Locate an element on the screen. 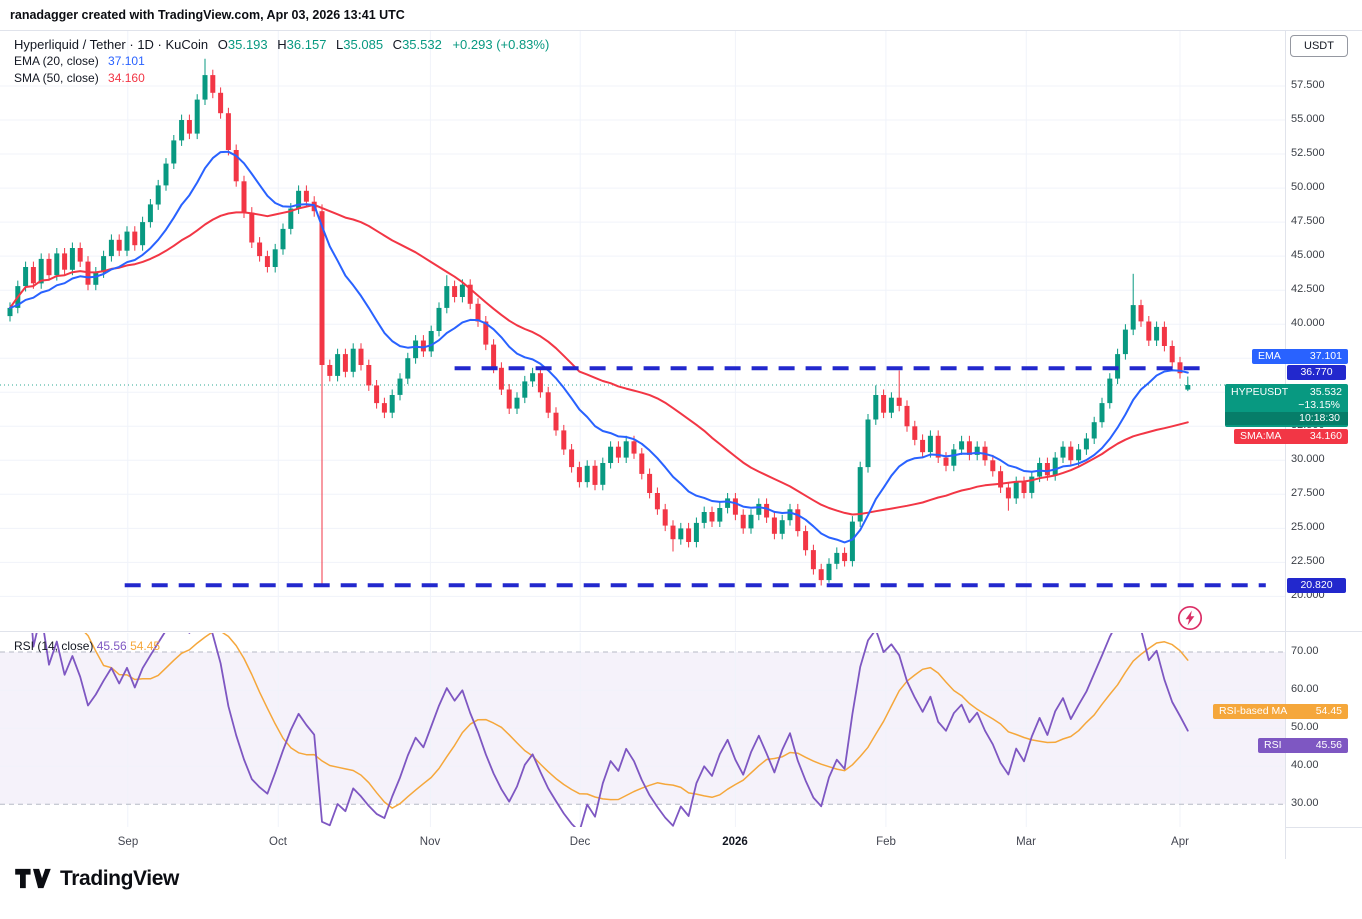  last-price-tag: HYPEUSDT 35.532 −13.15% 10:18:30 is located at coordinates (1286, 405).